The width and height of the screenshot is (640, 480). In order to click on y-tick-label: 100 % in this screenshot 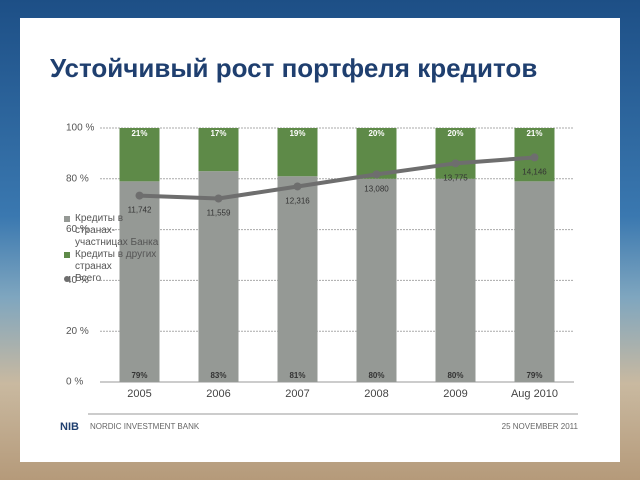, I will do `click(80, 128)`.